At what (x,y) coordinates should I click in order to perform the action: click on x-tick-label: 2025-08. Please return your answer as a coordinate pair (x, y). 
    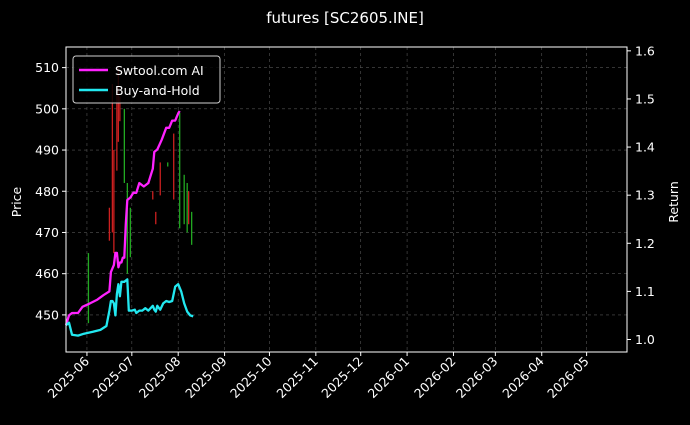
    Looking at the image, I should click on (160, 377).